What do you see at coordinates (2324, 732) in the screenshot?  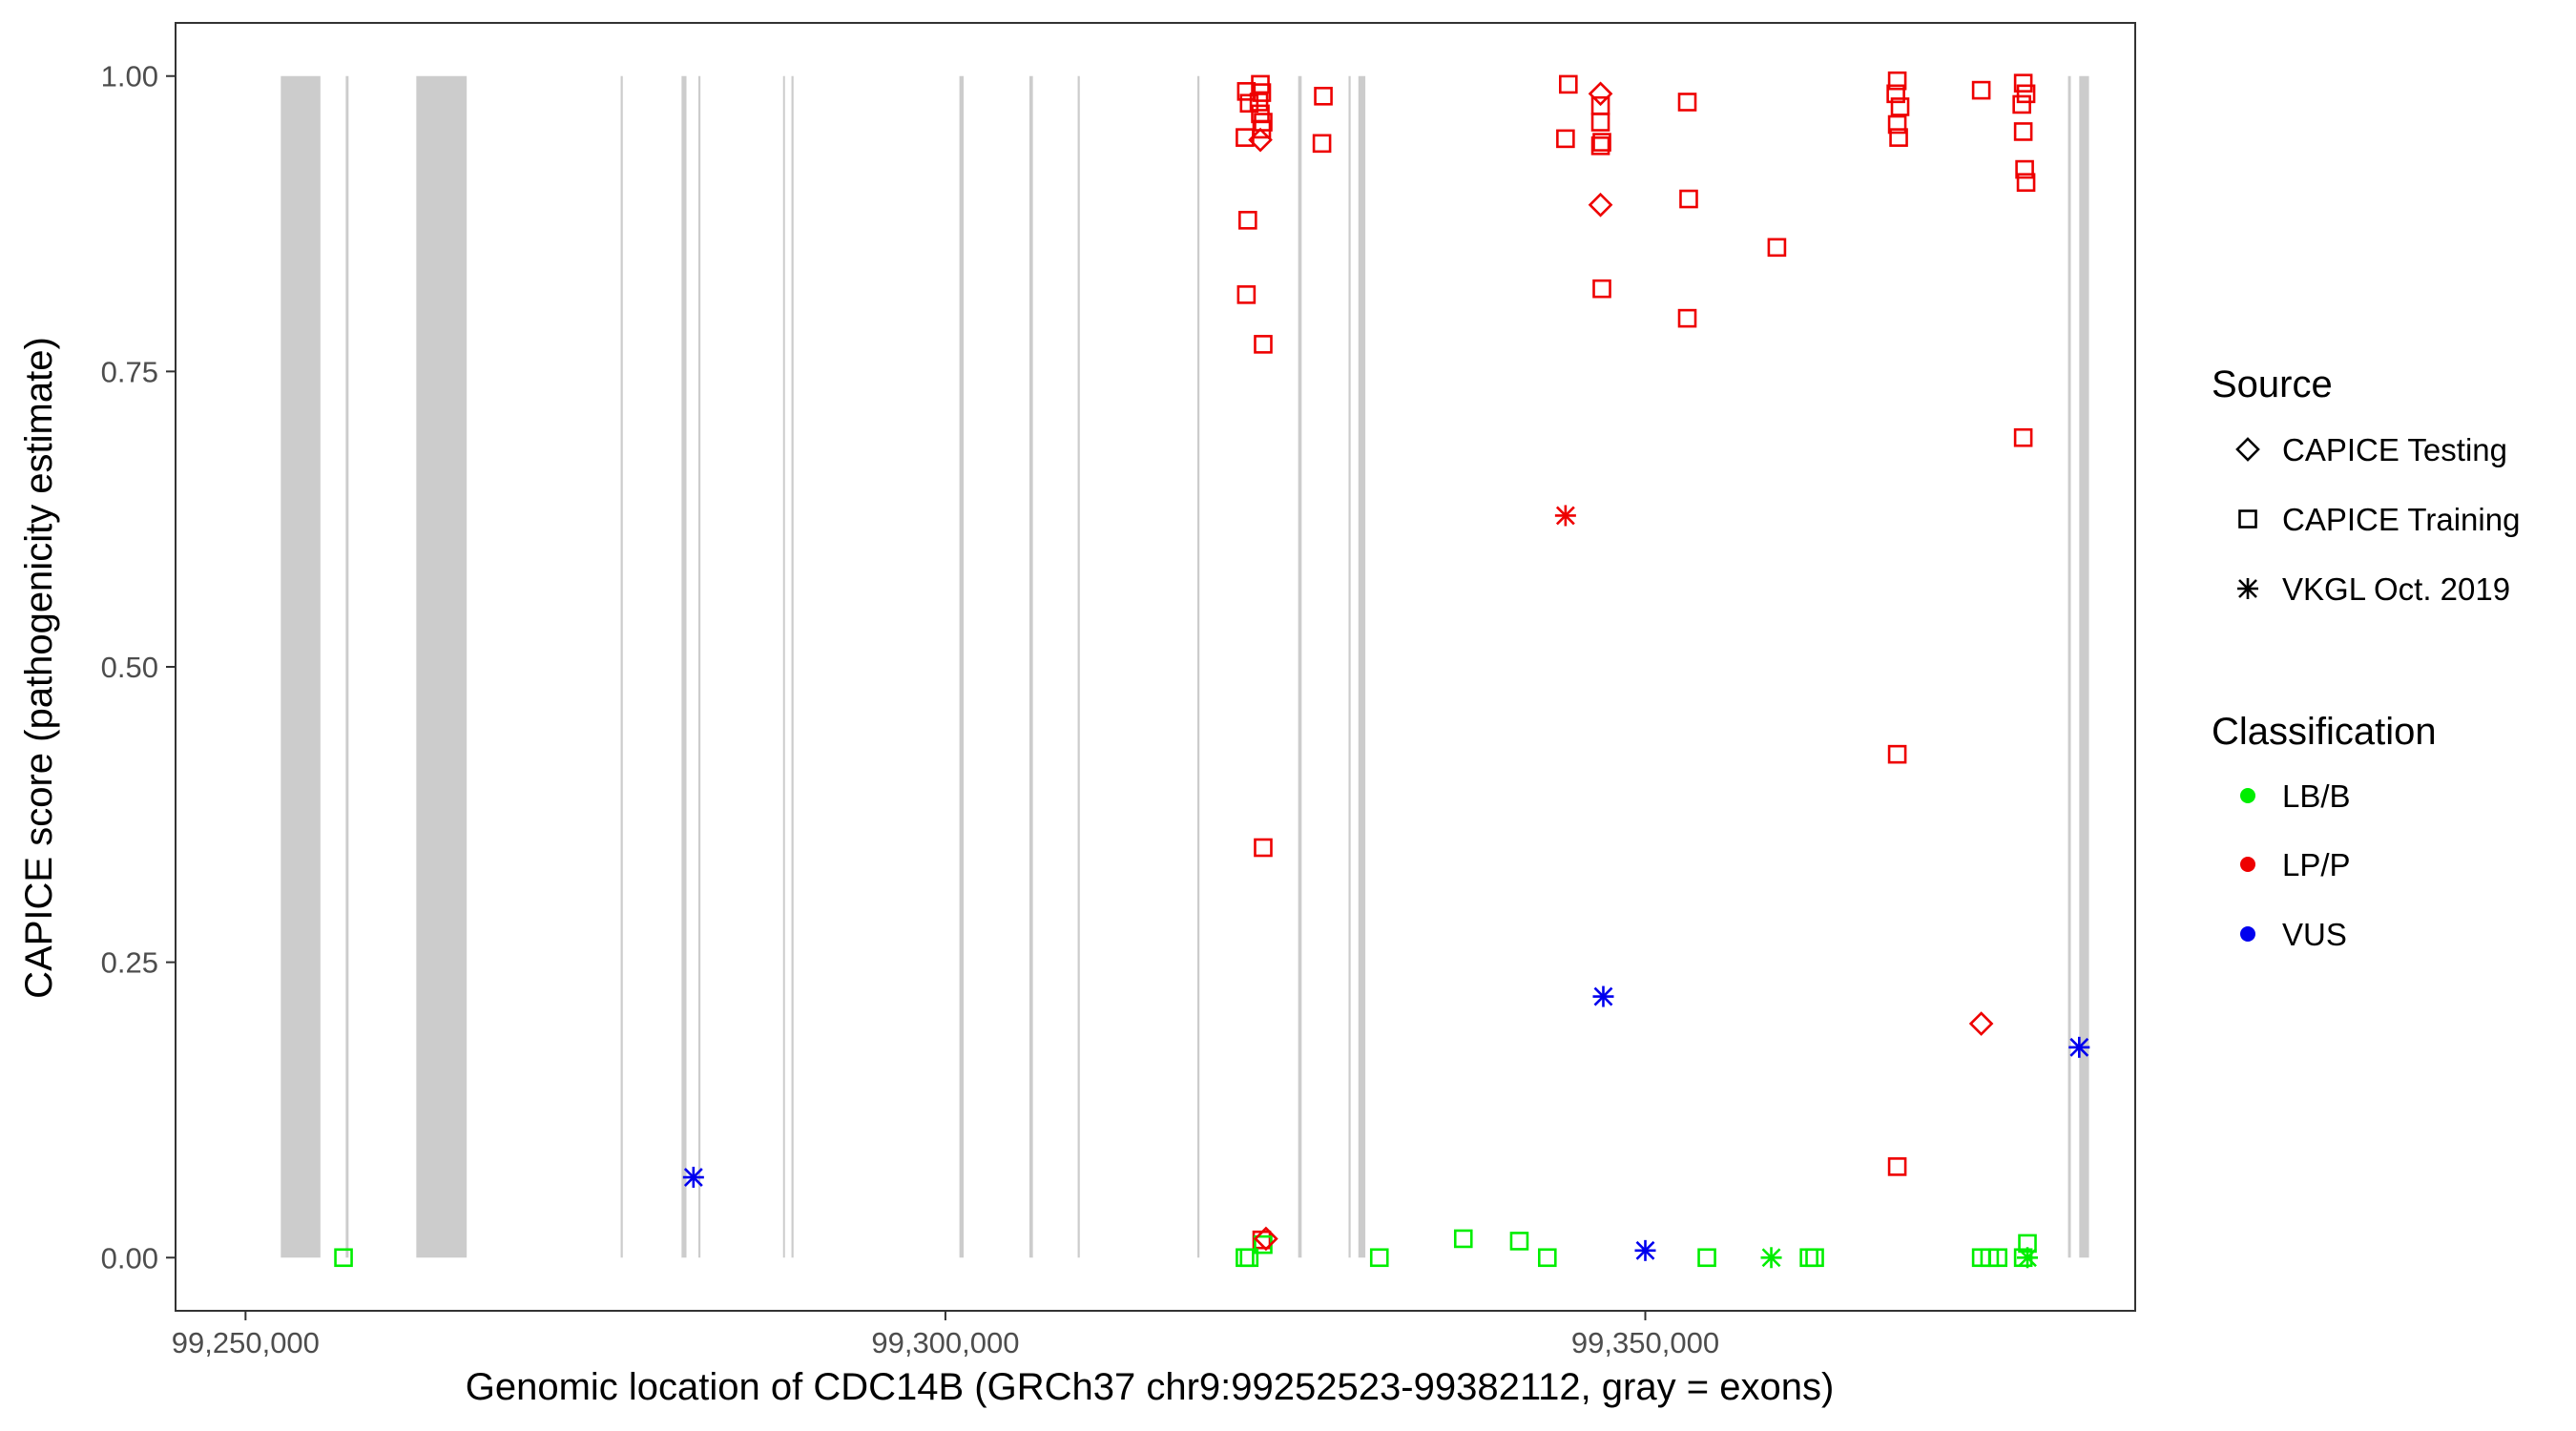 I see `legend-classification-title: Classification` at bounding box center [2324, 732].